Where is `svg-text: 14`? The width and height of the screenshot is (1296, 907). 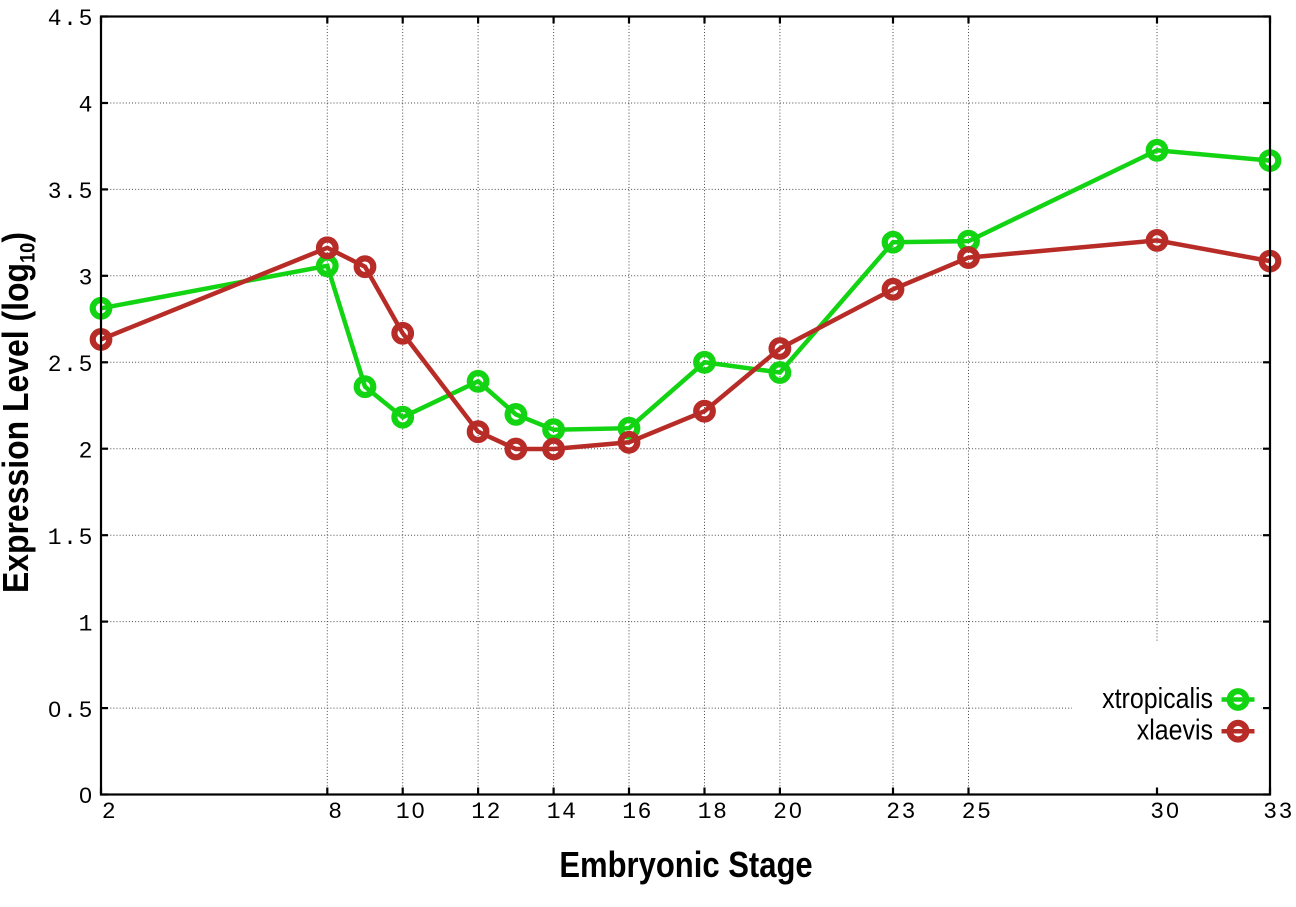
svg-text: 14 is located at coordinates (562, 812).